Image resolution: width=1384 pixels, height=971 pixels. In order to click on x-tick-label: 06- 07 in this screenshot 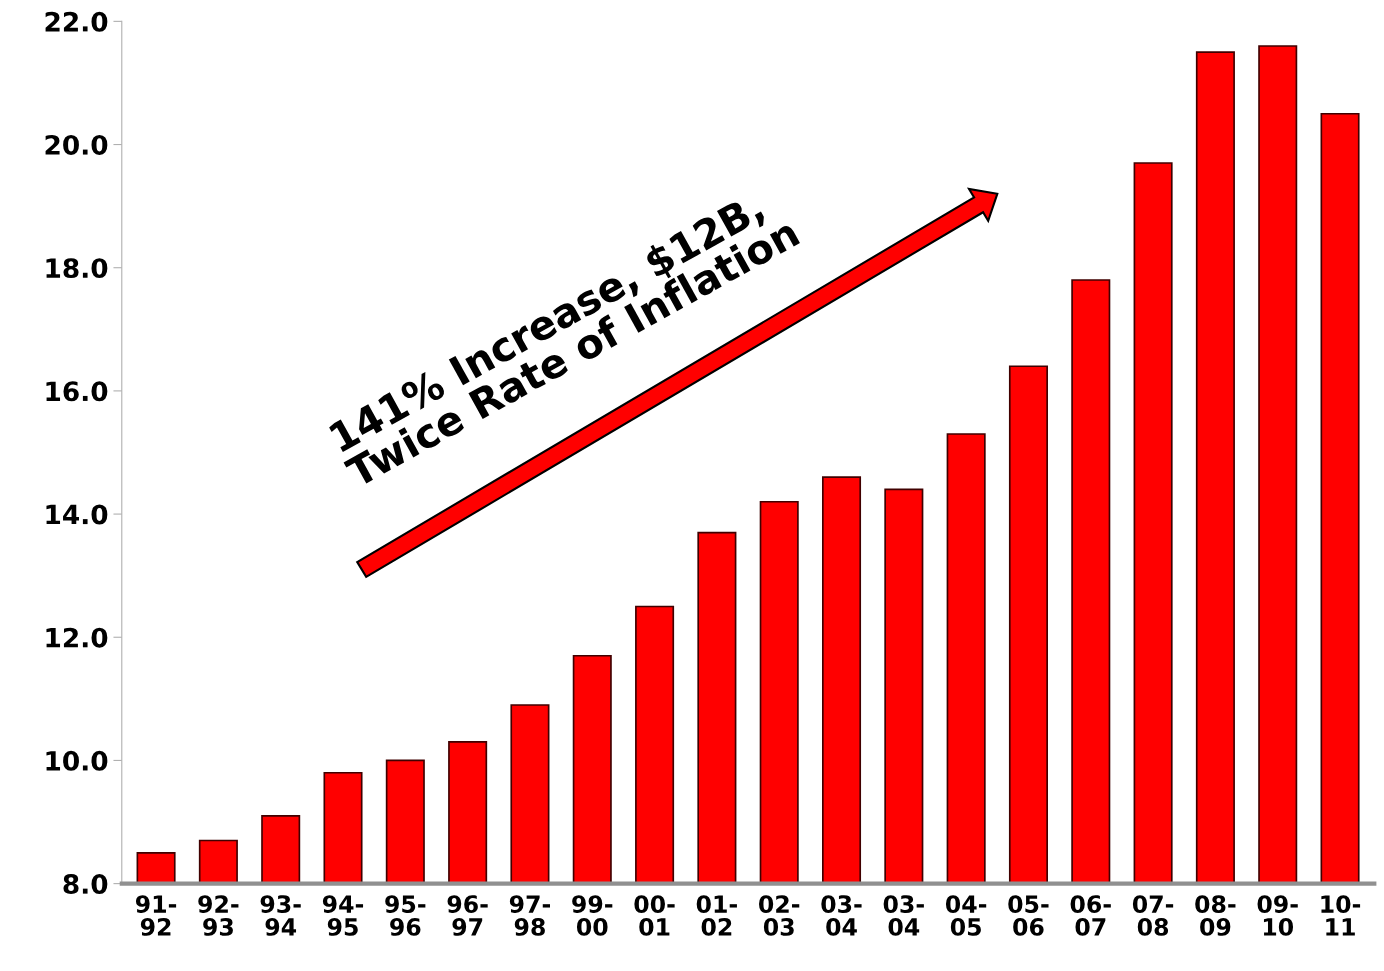, I will do `click(1090, 915)`.